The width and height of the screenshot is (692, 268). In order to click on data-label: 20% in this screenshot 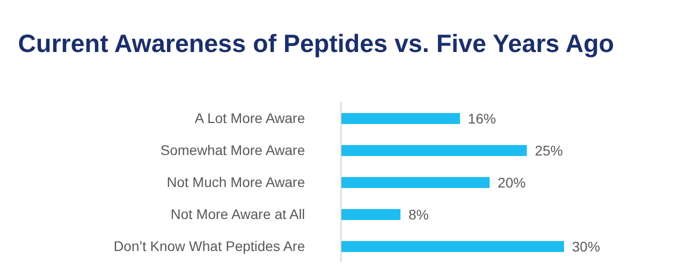, I will do `click(512, 182)`.